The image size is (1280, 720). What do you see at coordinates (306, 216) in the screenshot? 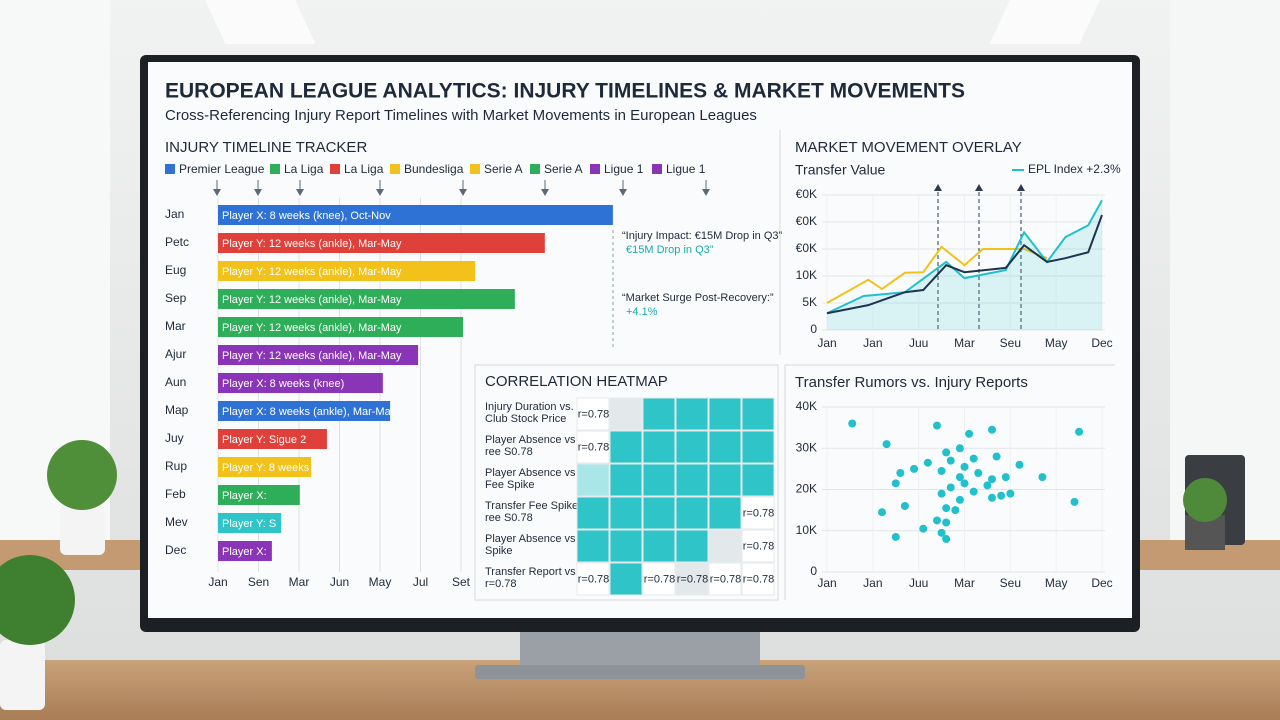
I see `bar-label: Player X: 8 weeks (knee), Oct-Nov` at bounding box center [306, 216].